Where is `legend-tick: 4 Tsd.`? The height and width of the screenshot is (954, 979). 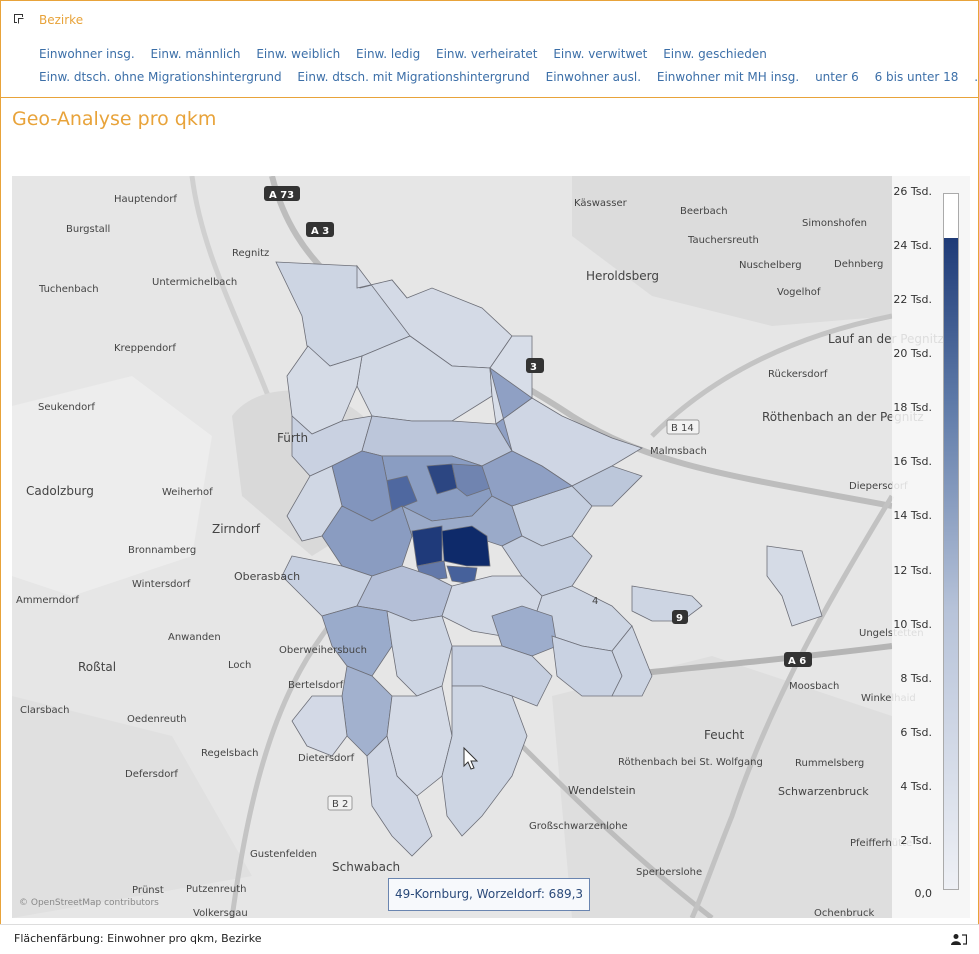 legend-tick: 4 Tsd. is located at coordinates (916, 786).